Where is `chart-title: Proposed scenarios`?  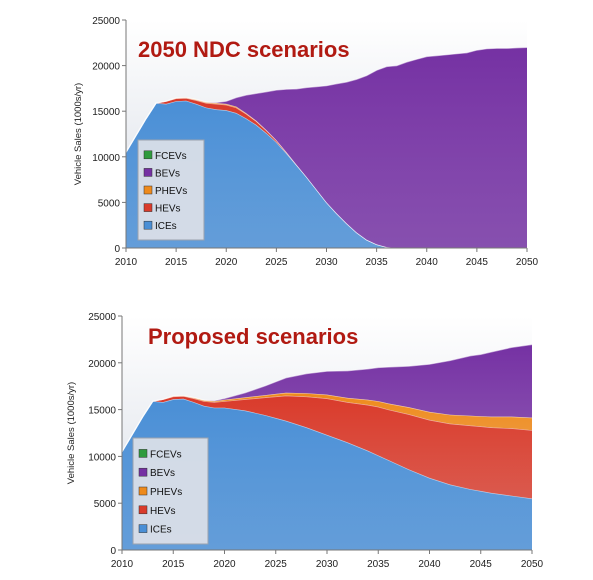
chart-title: Proposed scenarios is located at coordinates (253, 336).